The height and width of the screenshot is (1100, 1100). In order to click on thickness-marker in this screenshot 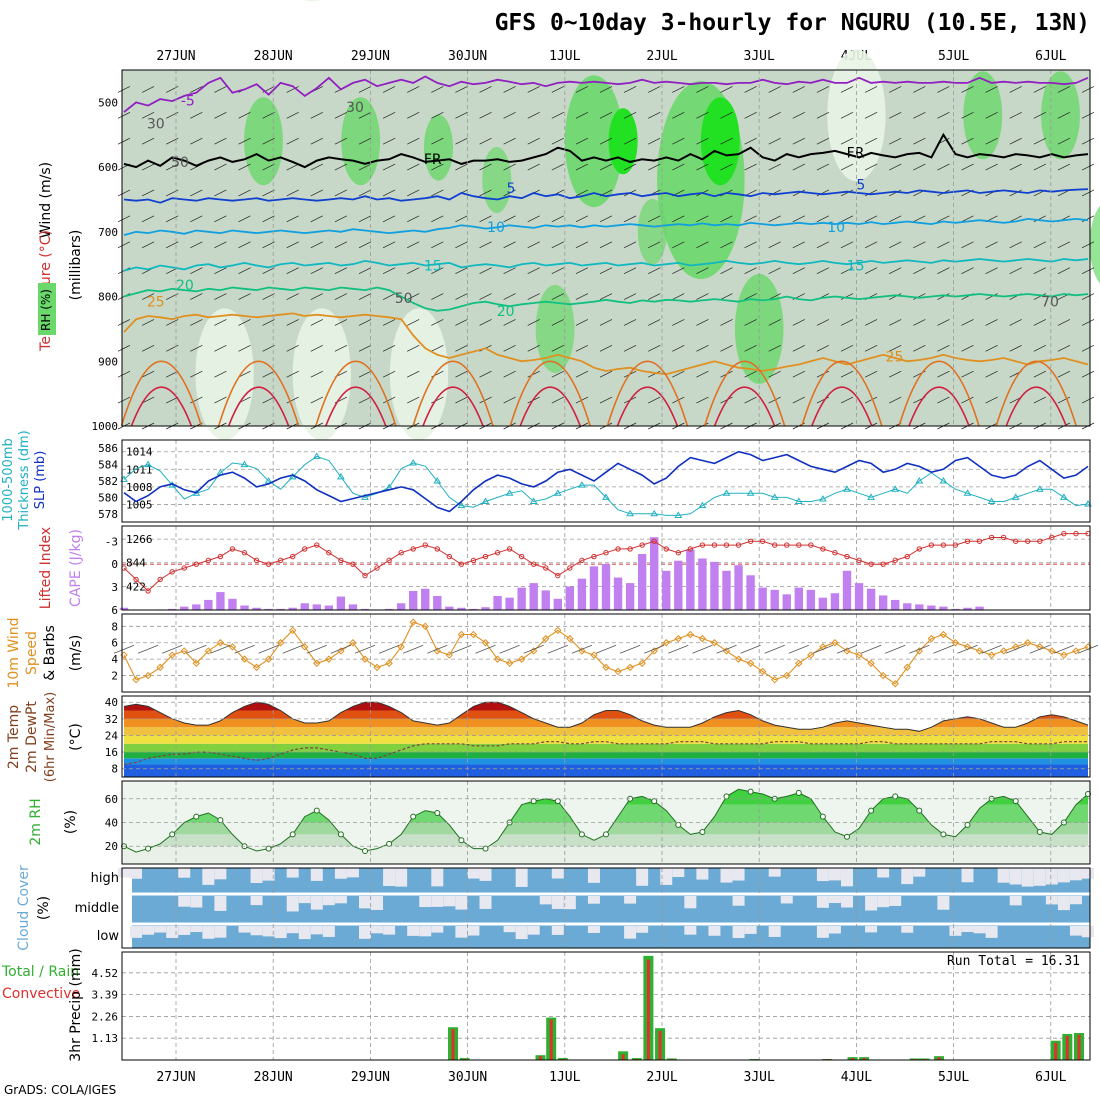, I will do `click(1064, 496)`.